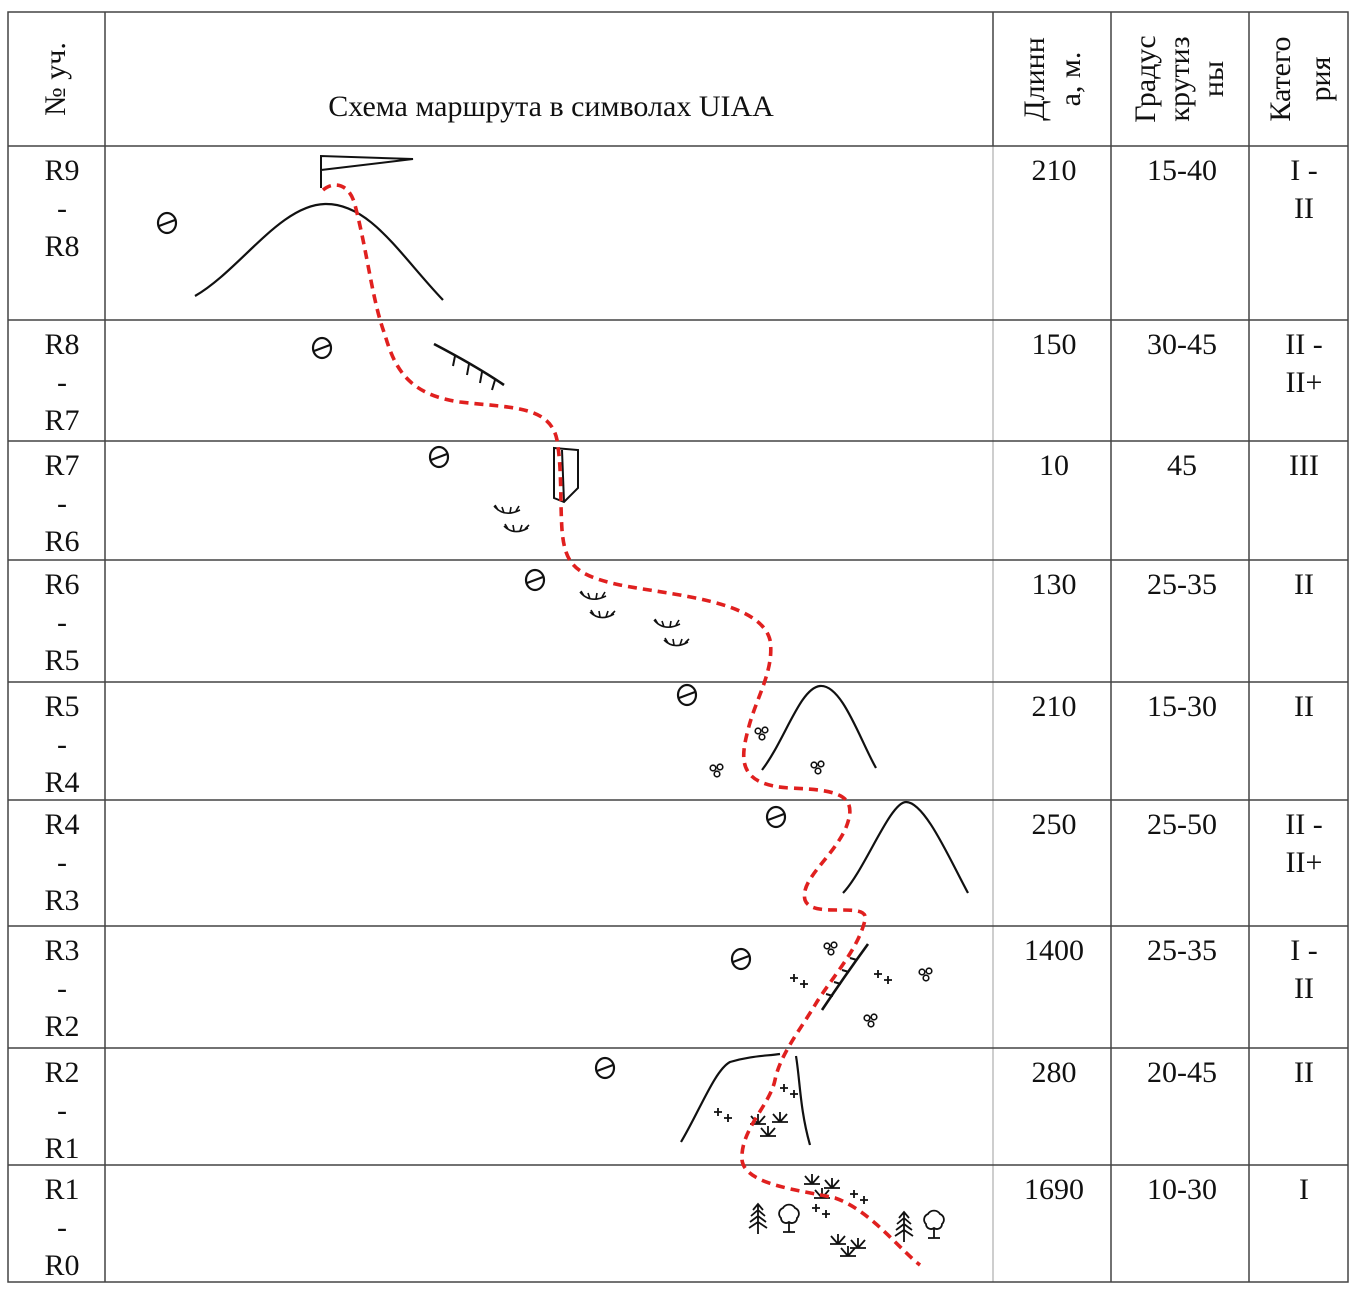 The width and height of the screenshot is (1364, 1294). What do you see at coordinates (62, 660) in the screenshot?
I see `row-to: R5` at bounding box center [62, 660].